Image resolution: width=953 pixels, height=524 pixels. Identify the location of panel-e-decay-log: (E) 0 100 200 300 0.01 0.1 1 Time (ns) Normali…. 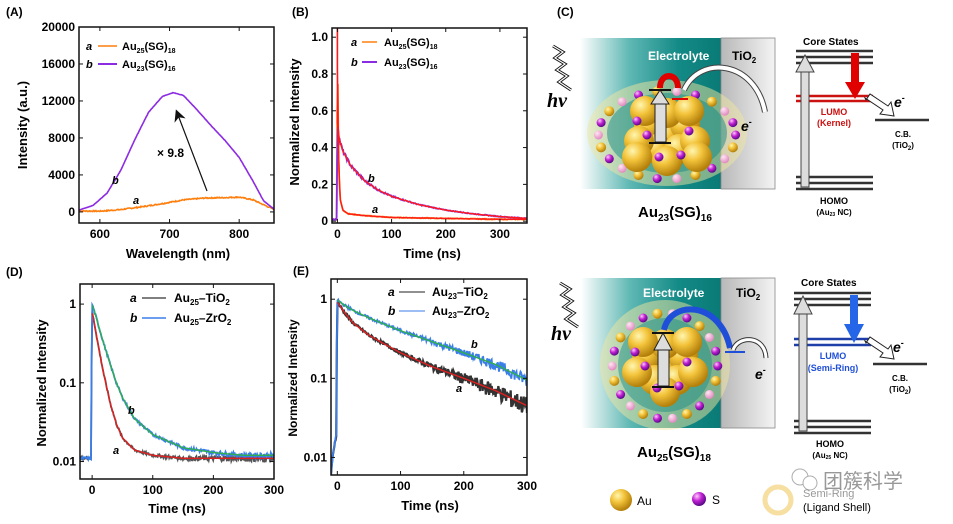
(411, 388).